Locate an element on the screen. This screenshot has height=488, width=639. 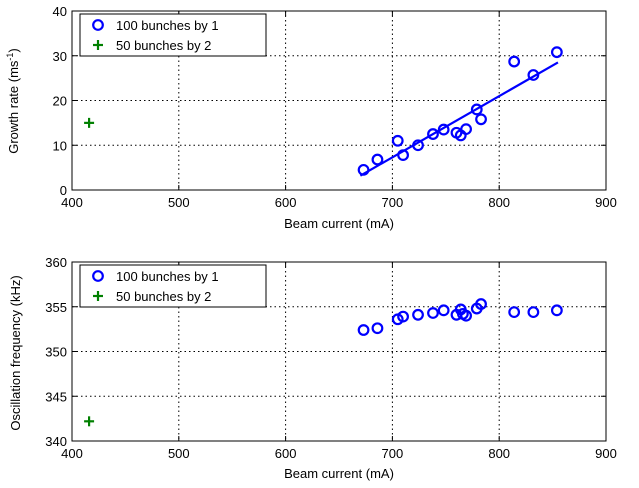
y-tick-label: 345 is located at coordinates (56, 396).